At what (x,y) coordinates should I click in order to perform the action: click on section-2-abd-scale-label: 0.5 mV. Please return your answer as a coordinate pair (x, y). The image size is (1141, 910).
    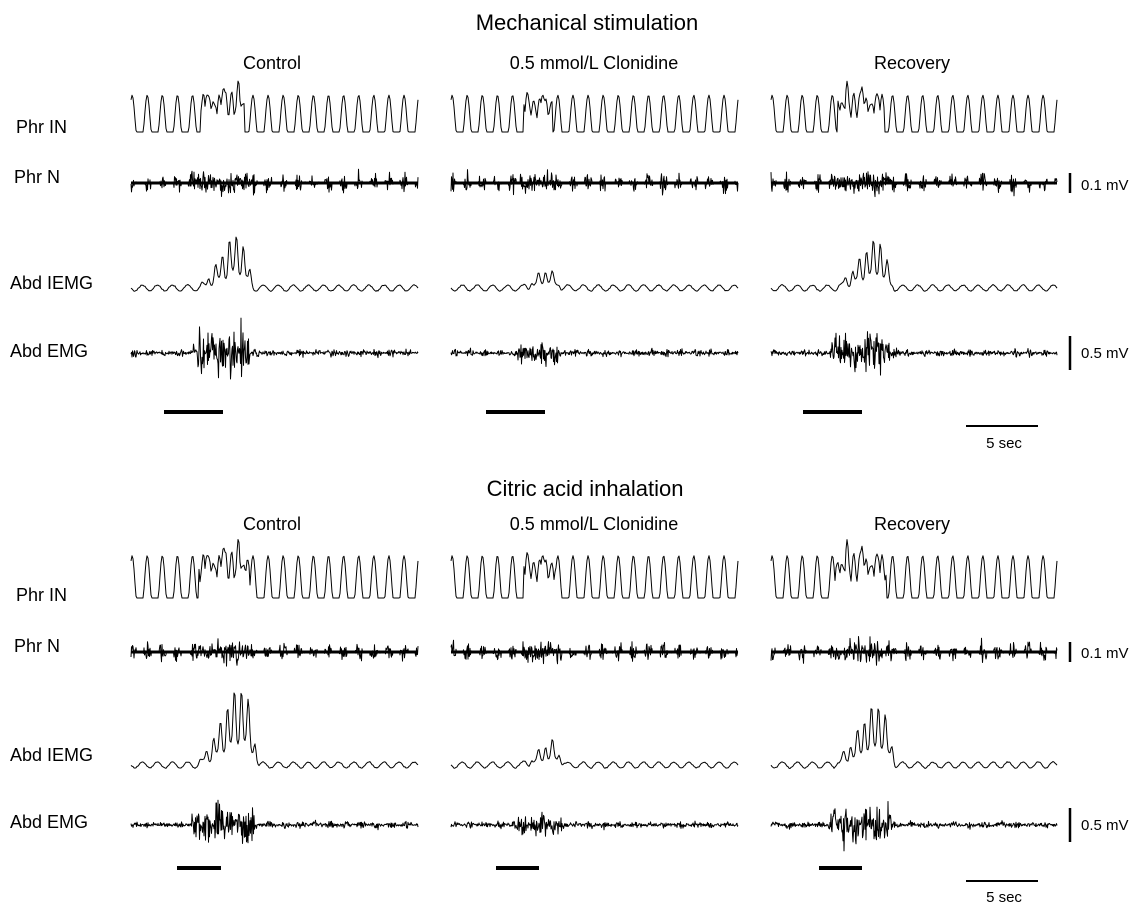
    Looking at the image, I should click on (1105, 825).